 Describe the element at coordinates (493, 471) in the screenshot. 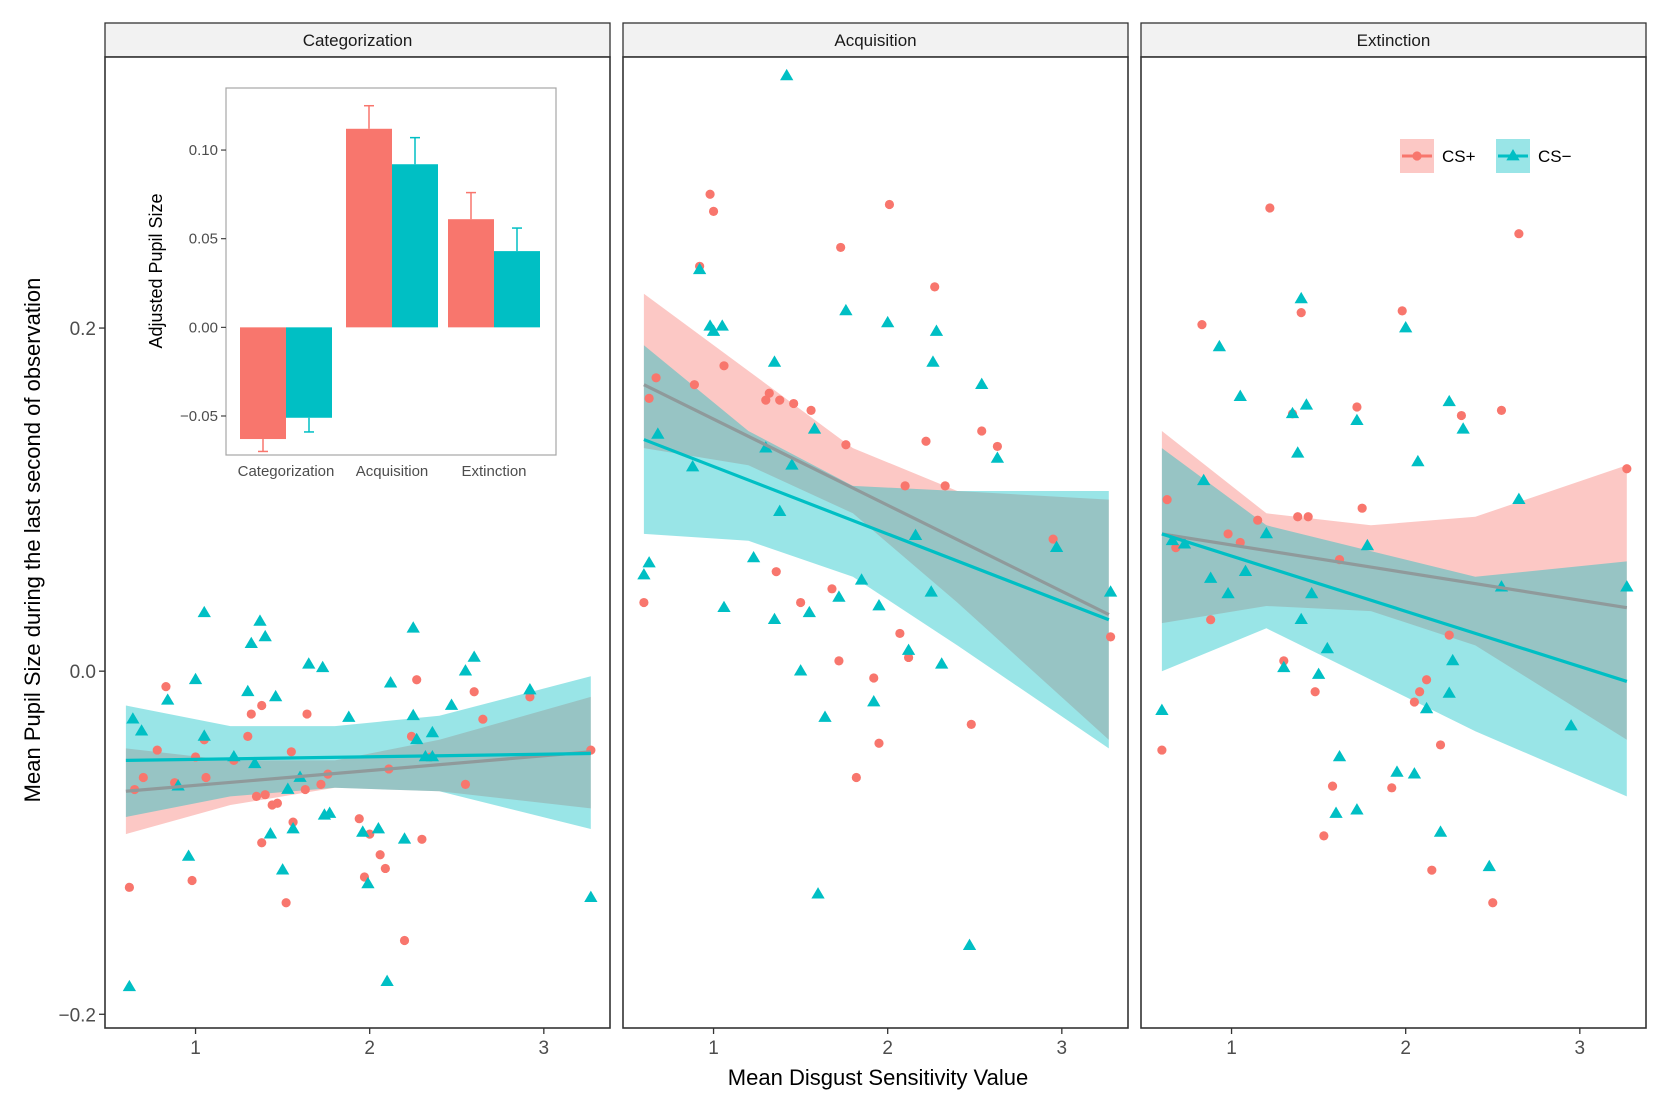

I see `inset-x-tick-label: Extinction` at that location.